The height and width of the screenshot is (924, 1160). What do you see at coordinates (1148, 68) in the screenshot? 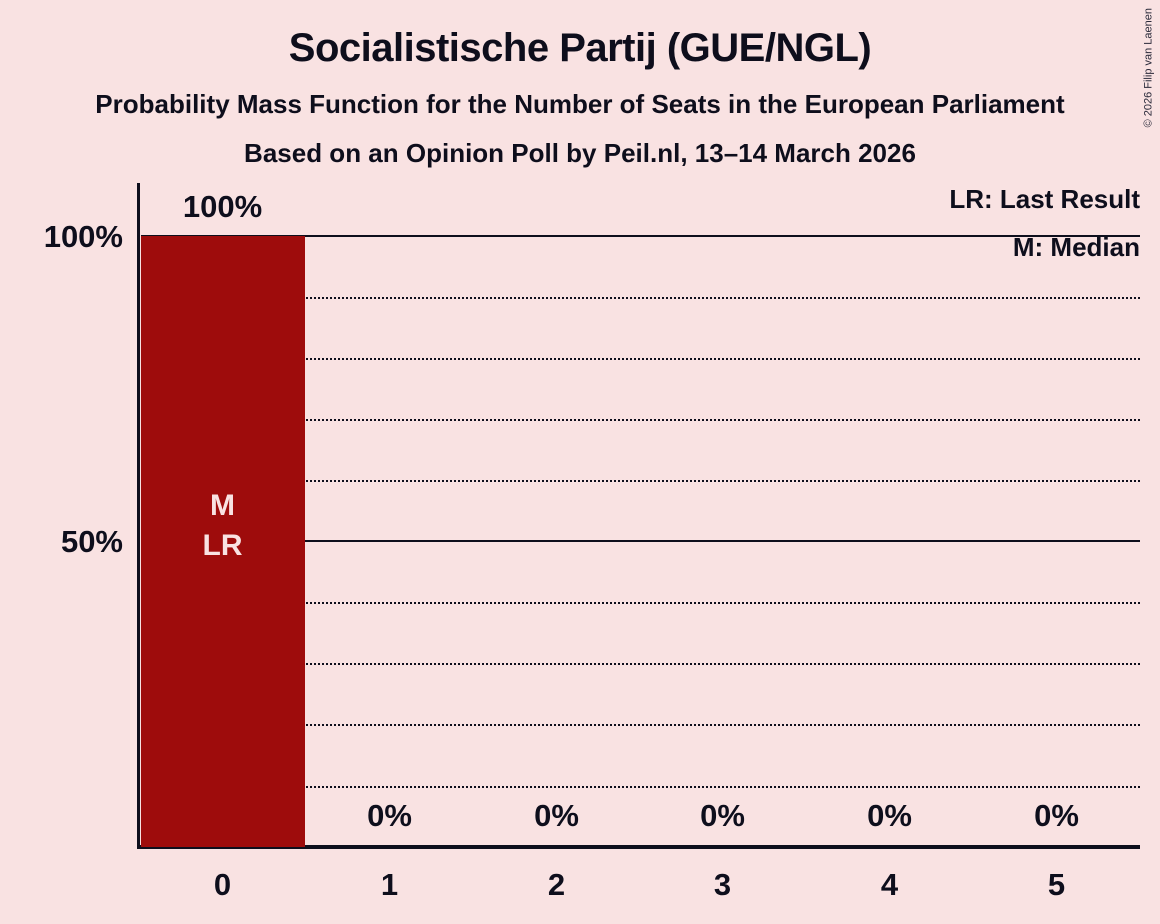
I see `copyright-notice: © 2026 Filip van Laenen` at bounding box center [1148, 68].